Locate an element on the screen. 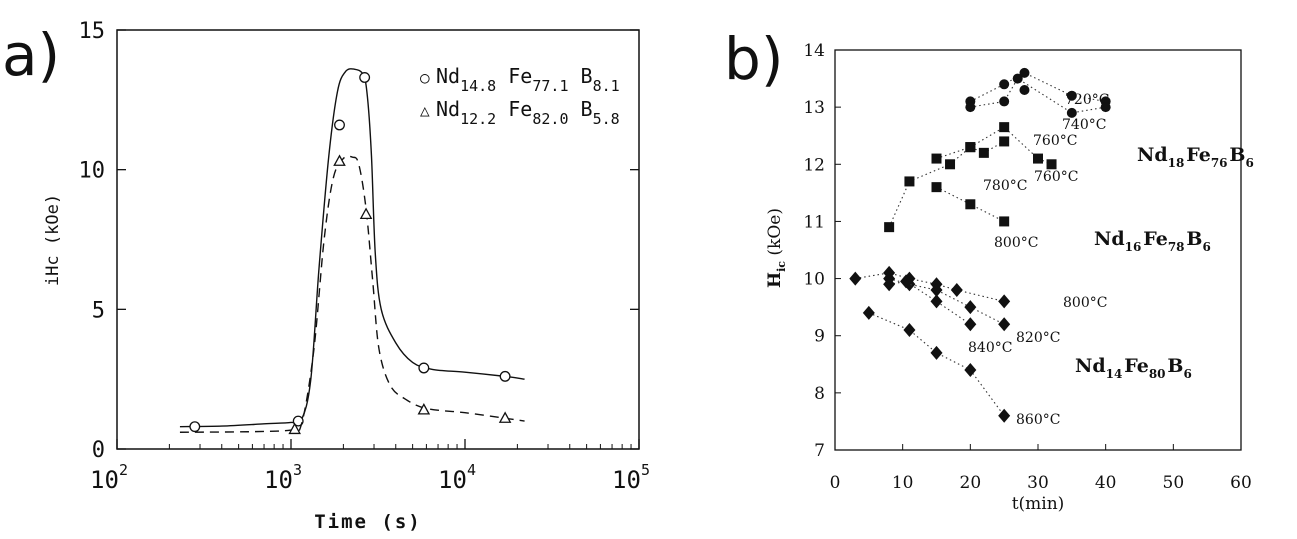  y-tick-label-a: 5 is located at coordinates (98, 310).